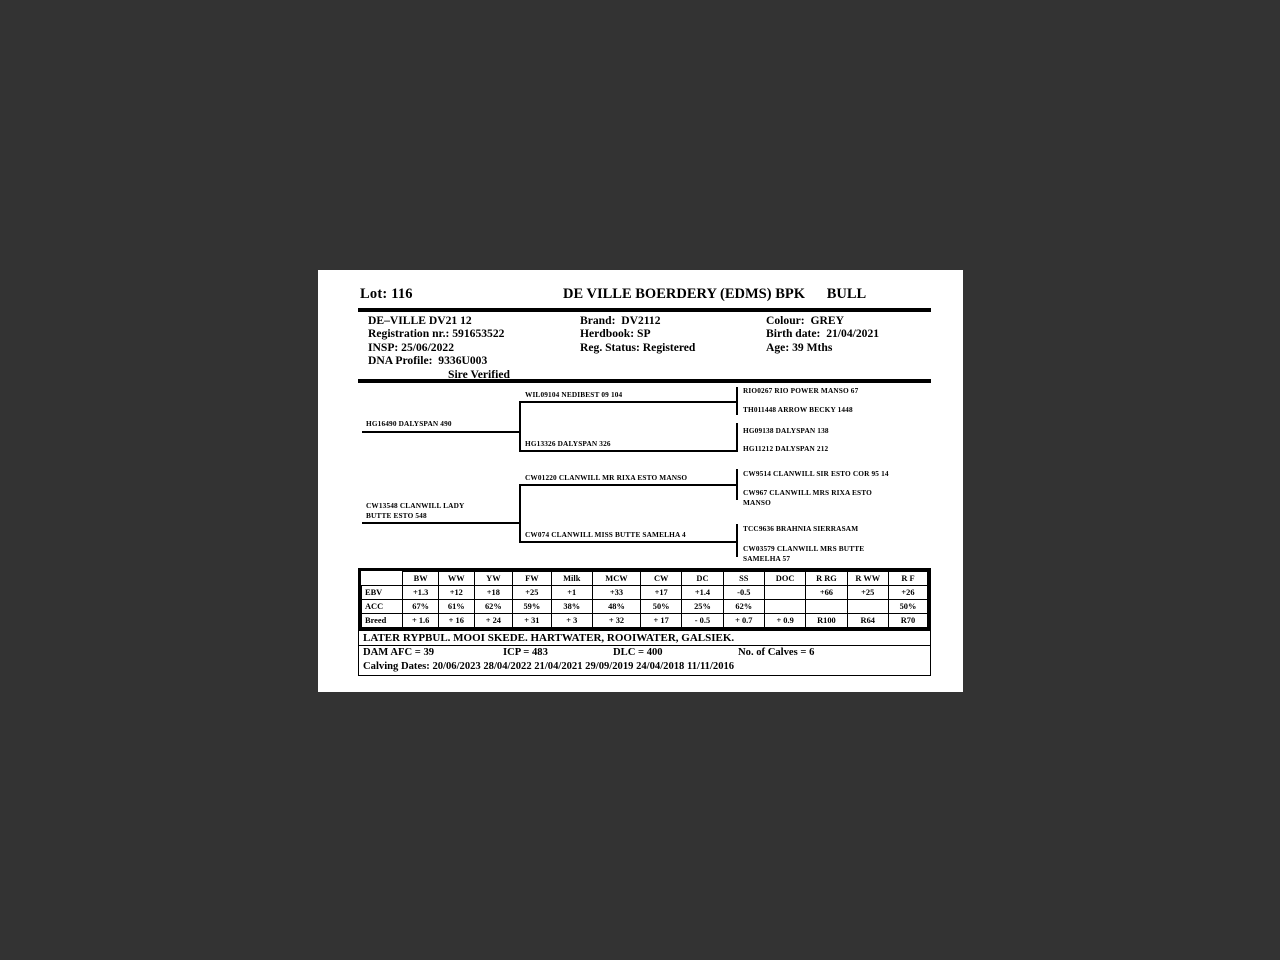 The height and width of the screenshot is (960, 1280). Describe the element at coordinates (532, 606) in the screenshot. I see `acc-cell: 59%` at that location.